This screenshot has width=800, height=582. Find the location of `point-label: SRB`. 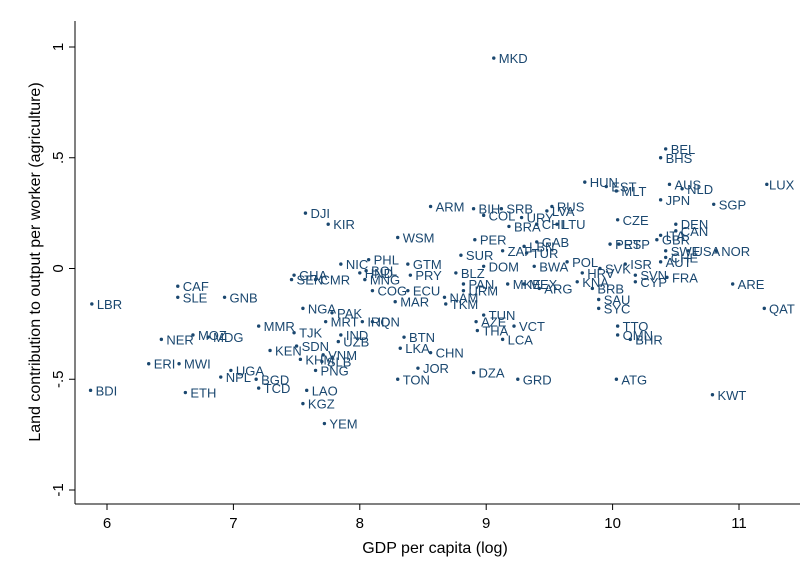

point-label: SRB is located at coordinates (519, 209).